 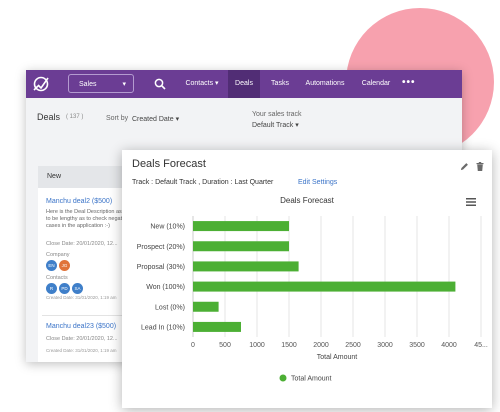 I want to click on sales-track-label: Your sales track, so click(x=277, y=114).